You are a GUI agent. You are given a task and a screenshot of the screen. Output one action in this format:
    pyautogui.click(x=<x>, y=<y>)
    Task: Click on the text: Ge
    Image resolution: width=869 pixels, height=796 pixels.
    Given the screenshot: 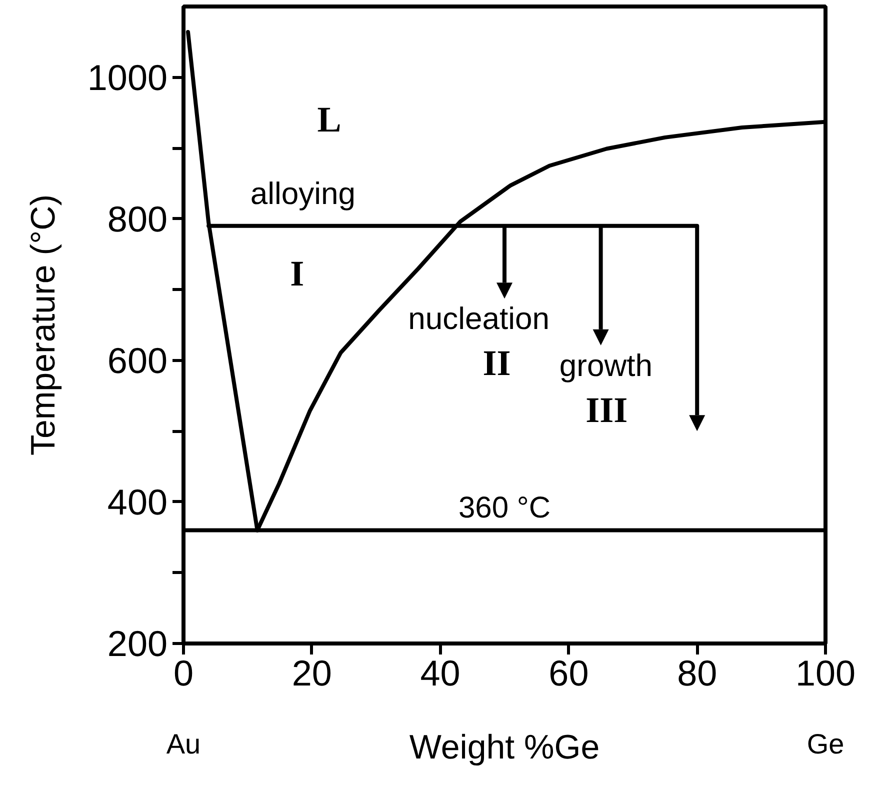 What is the action you would take?
    pyautogui.click(x=825, y=744)
    